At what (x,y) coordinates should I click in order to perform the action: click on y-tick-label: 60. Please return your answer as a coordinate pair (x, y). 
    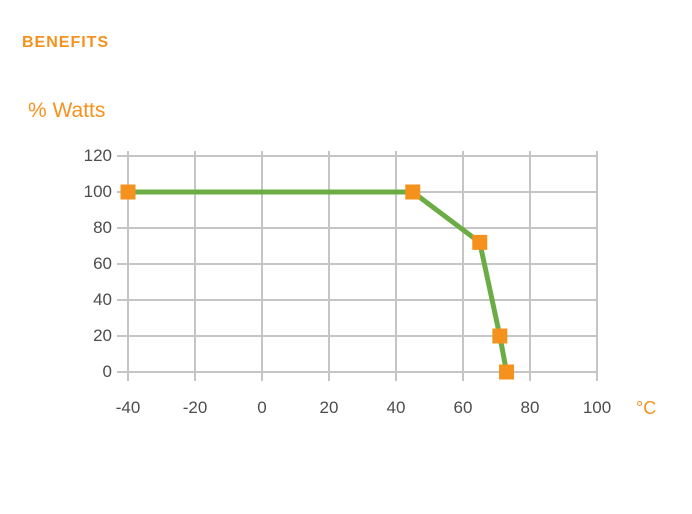
    Looking at the image, I should click on (102, 263).